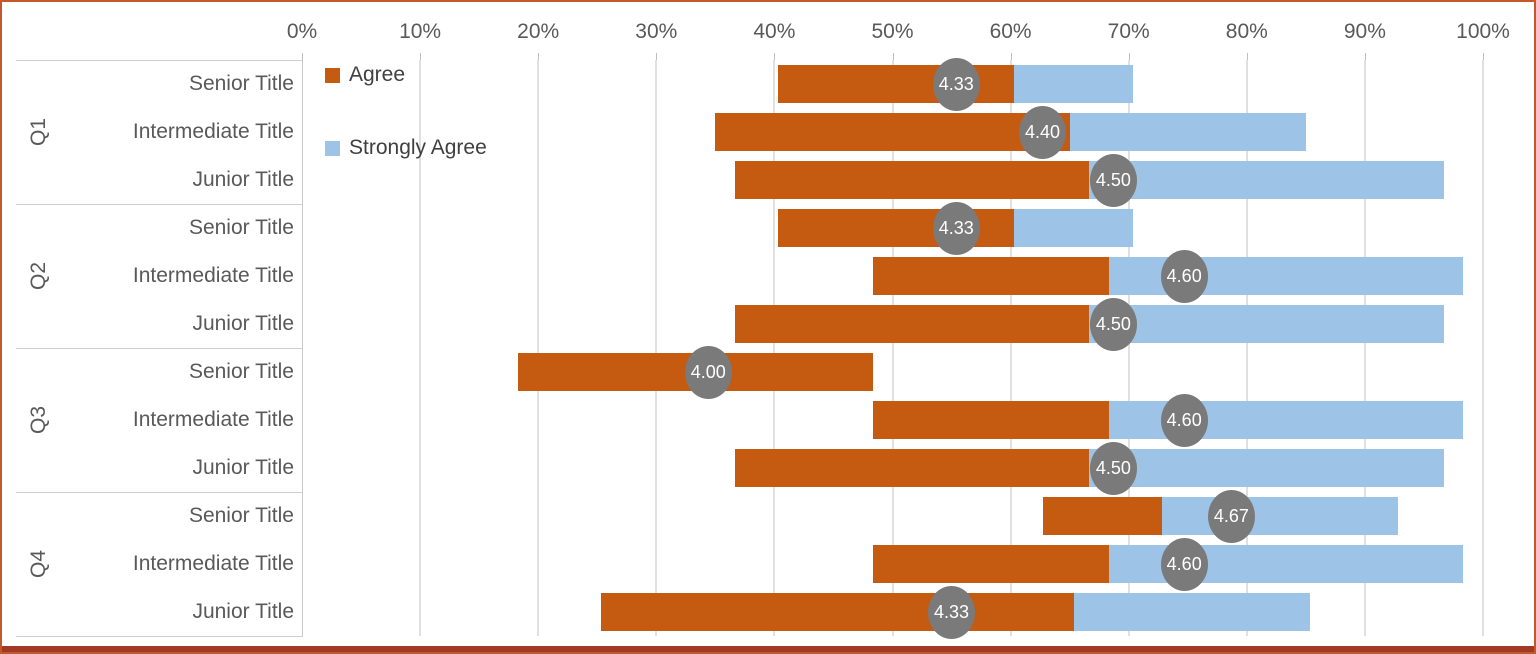 This screenshot has height=654, width=1536. What do you see at coordinates (406, 111) in the screenshot?
I see `chart-legend: Agree Strongly Agree` at bounding box center [406, 111].